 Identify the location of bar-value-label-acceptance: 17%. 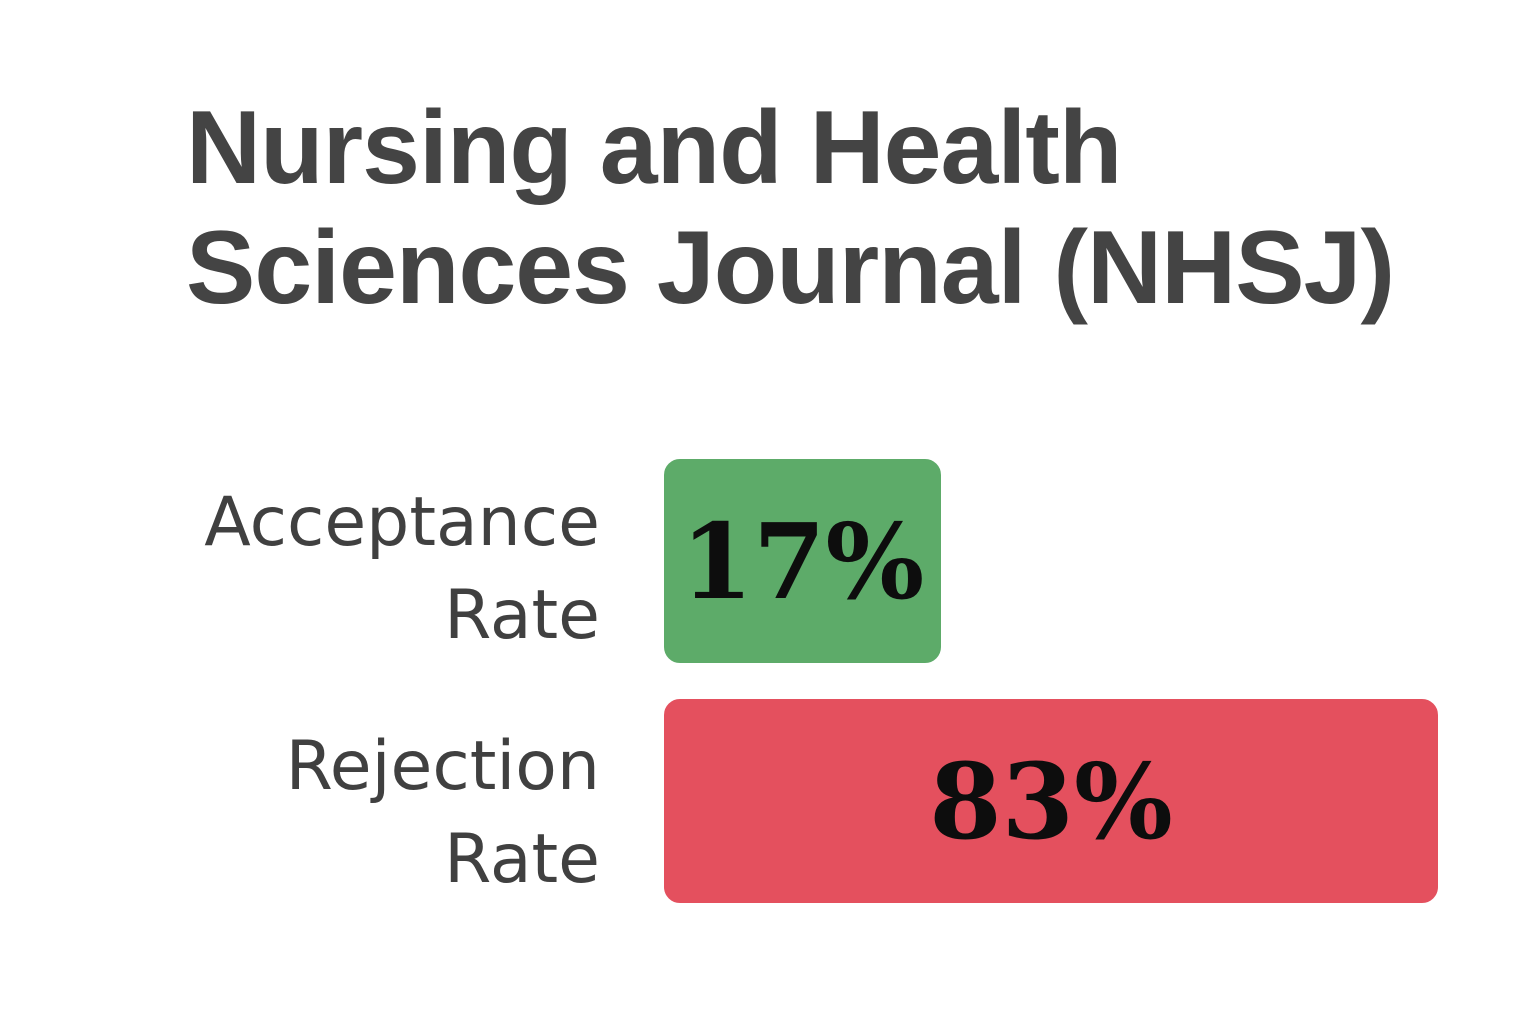
(802, 561).